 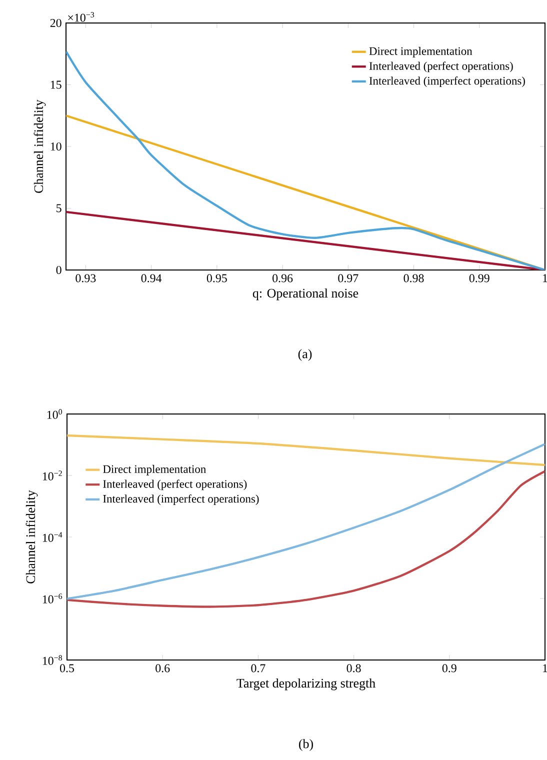 What do you see at coordinates (449, 668) in the screenshot?
I see `x-tick-label: 0.9` at bounding box center [449, 668].